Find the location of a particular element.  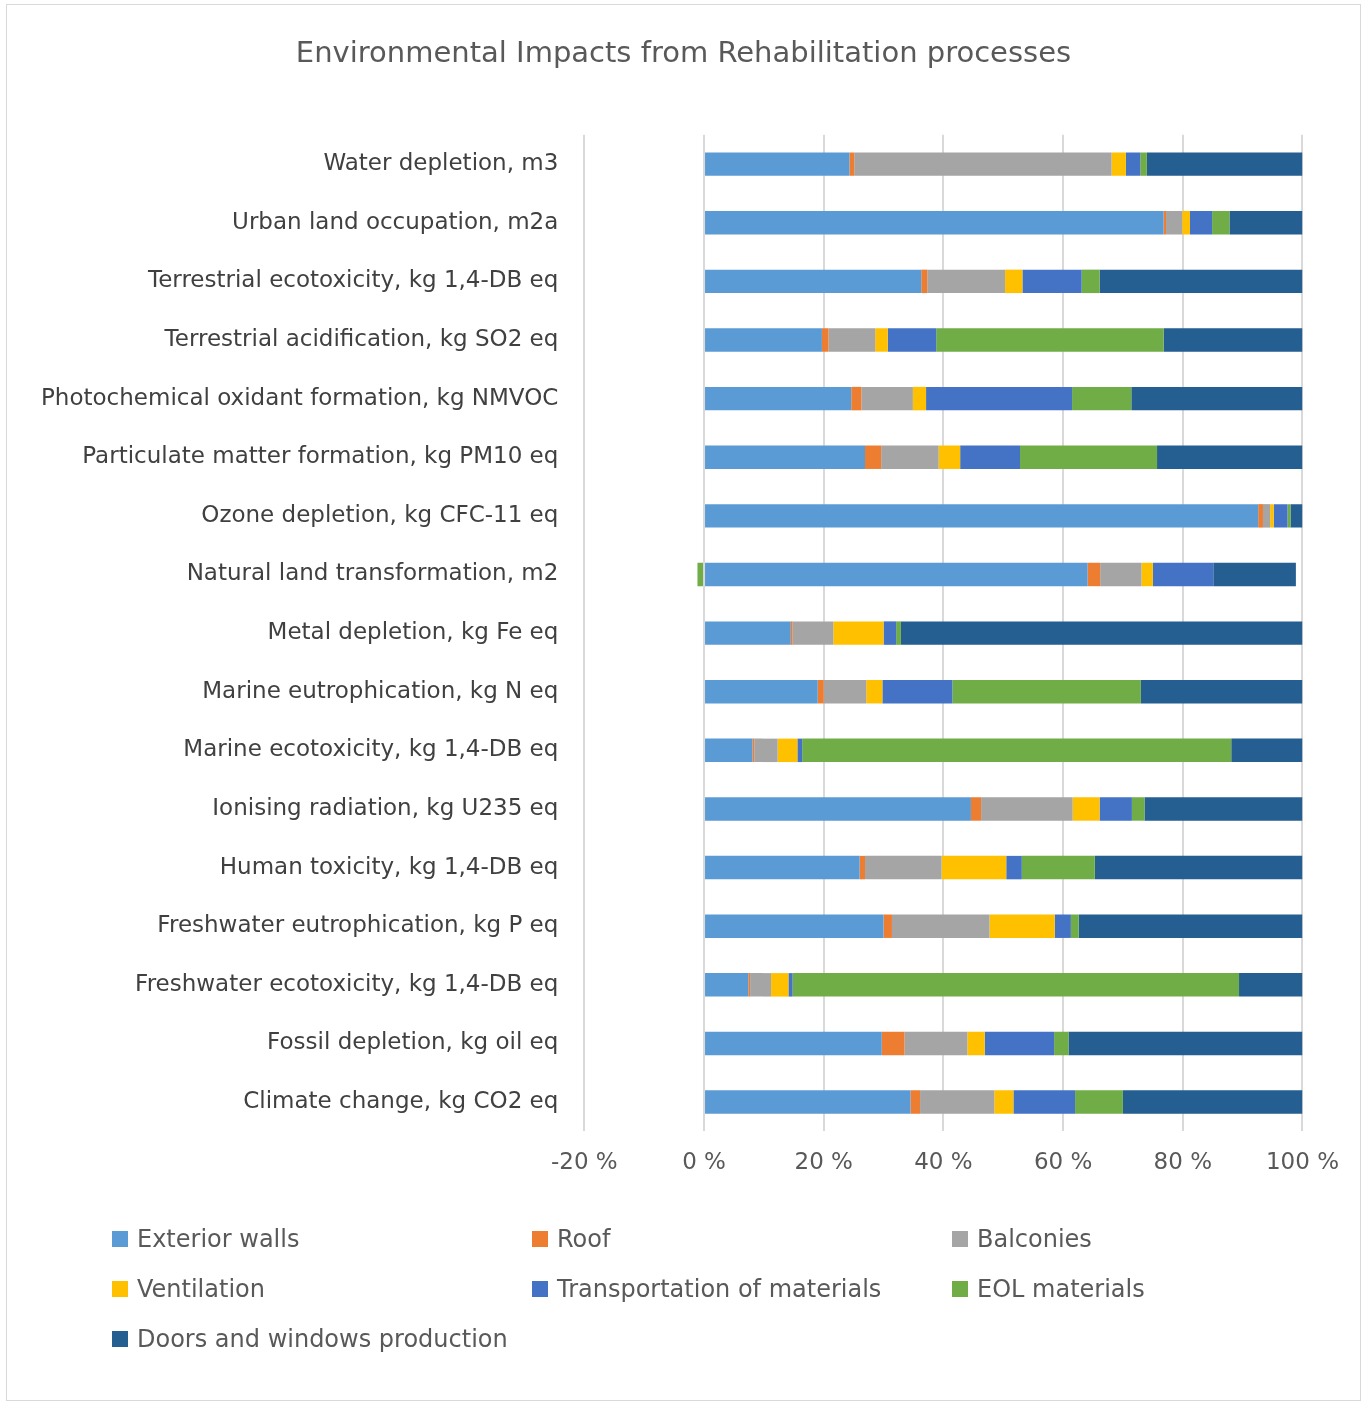

y-tick-label: Marine ecotoxicity, kg 1,4-DB eq is located at coordinates (371, 748).